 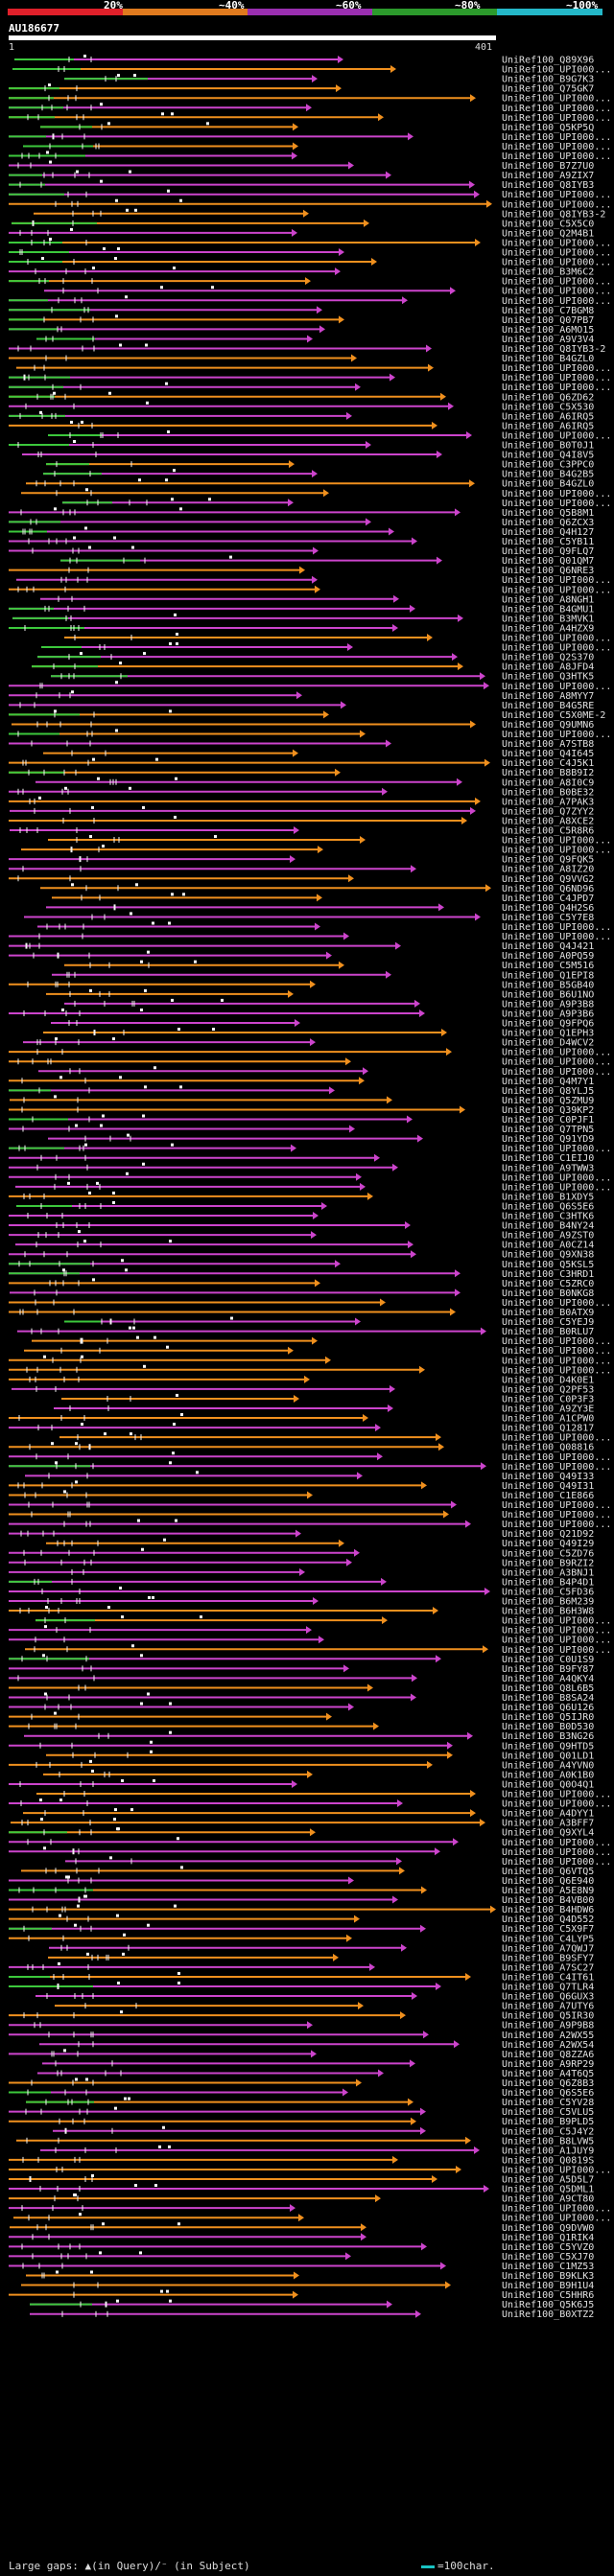 I want to click on hit-label: UniRef100_B9KLK3, so click(x=548, y=2277).